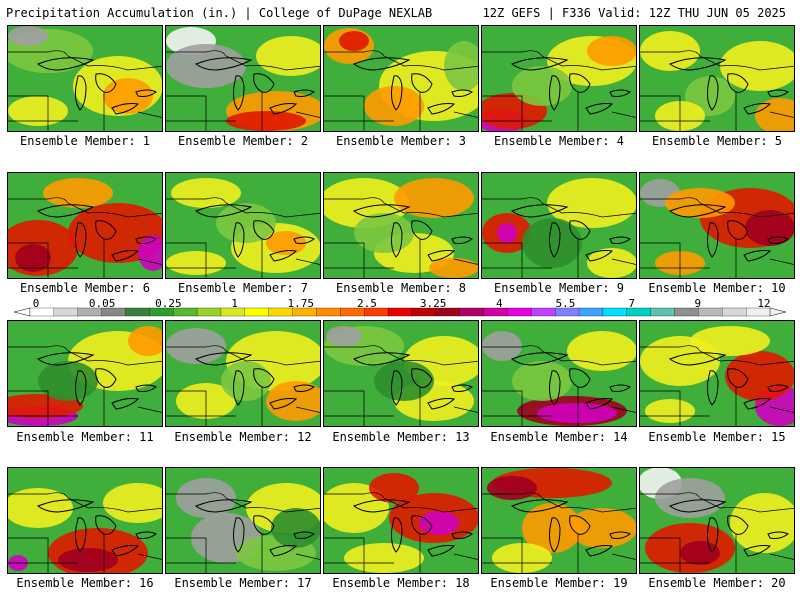  What do you see at coordinates (22, 312) in the screenshot?
I see `colorbar-left-arrow` at bounding box center [22, 312].